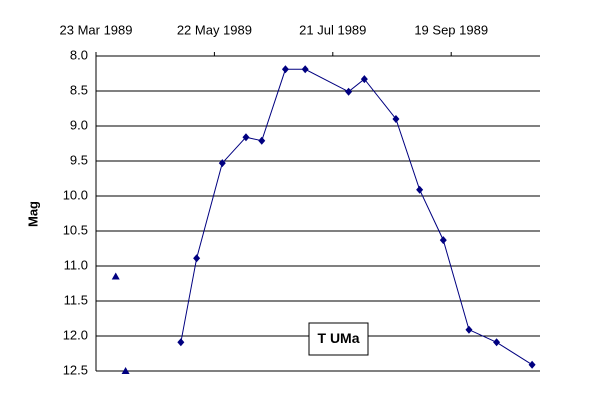  Describe the element at coordinates (32, 214) in the screenshot. I see `y-axis-label: Mag` at that location.